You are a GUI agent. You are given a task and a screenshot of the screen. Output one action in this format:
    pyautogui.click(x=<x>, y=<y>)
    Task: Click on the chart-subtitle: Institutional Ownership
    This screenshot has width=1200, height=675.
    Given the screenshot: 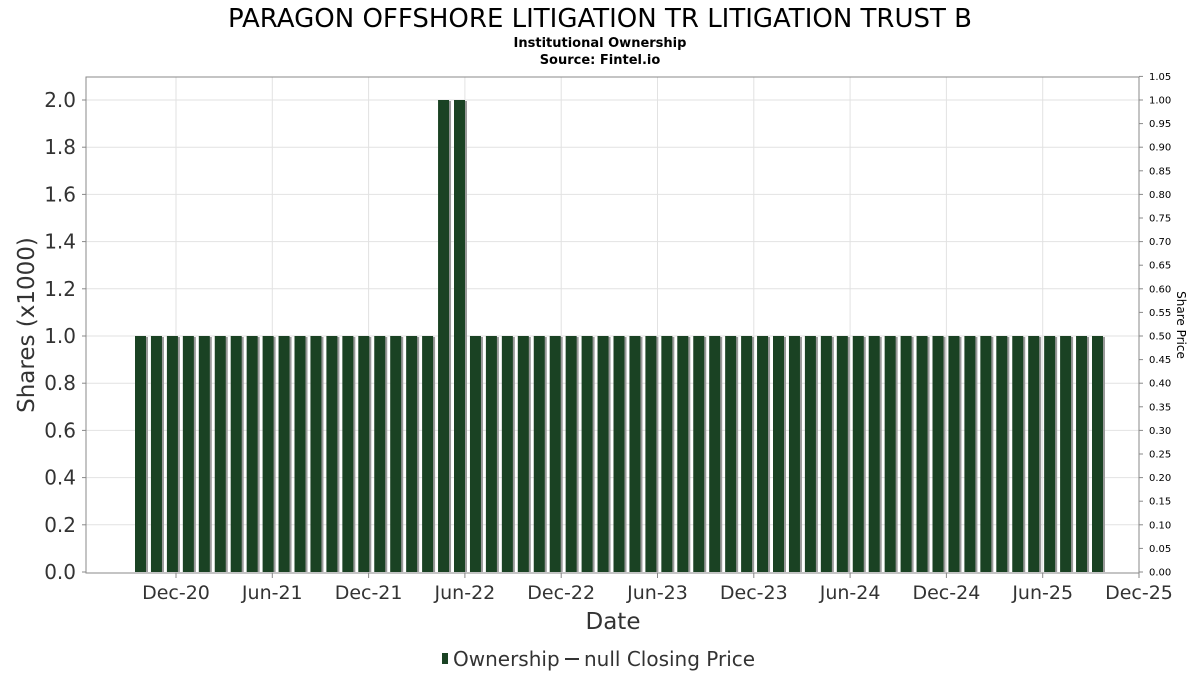 What is the action you would take?
    pyautogui.click(x=600, y=43)
    